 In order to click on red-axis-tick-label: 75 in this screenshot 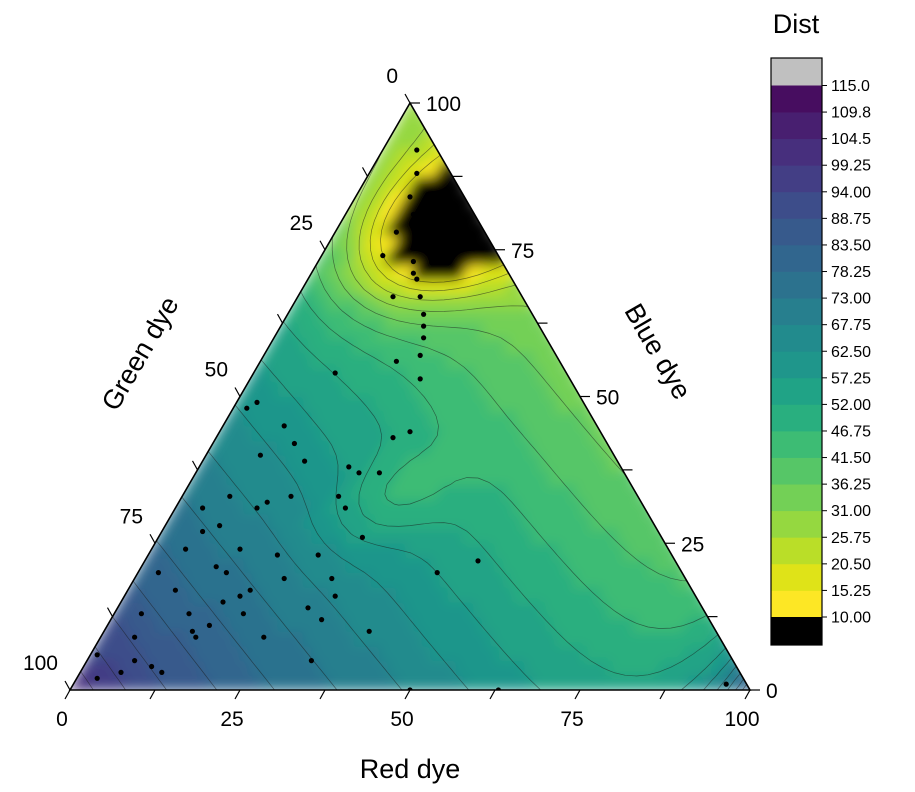, I will do `click(571, 719)`.